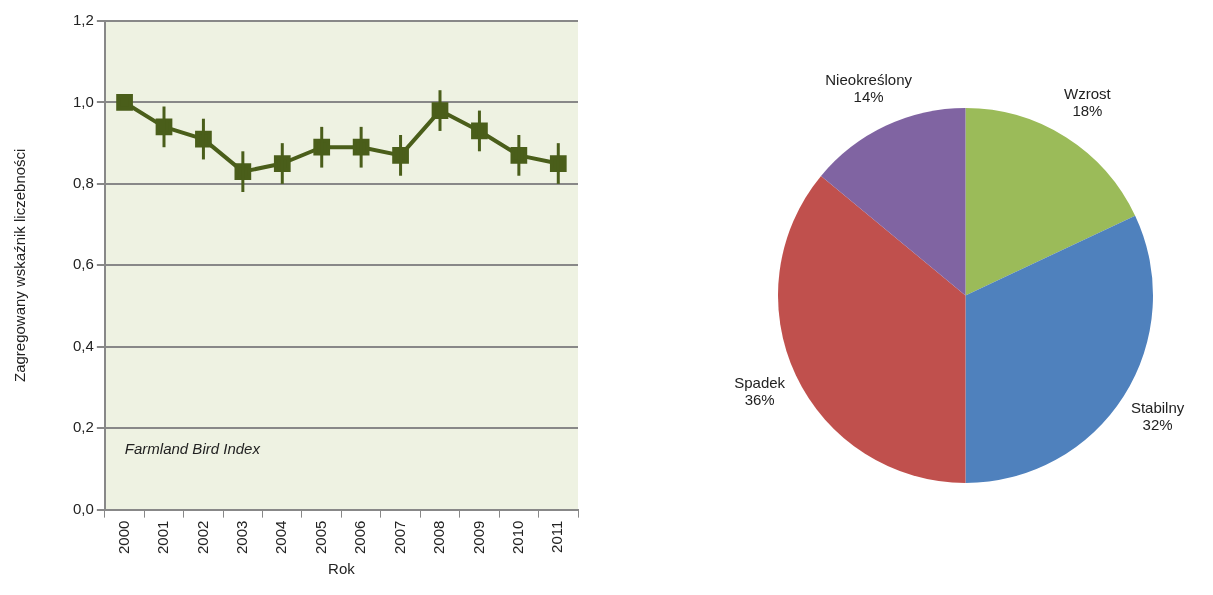  I want to click on x-tick-label: 2000, so click(123, 537).